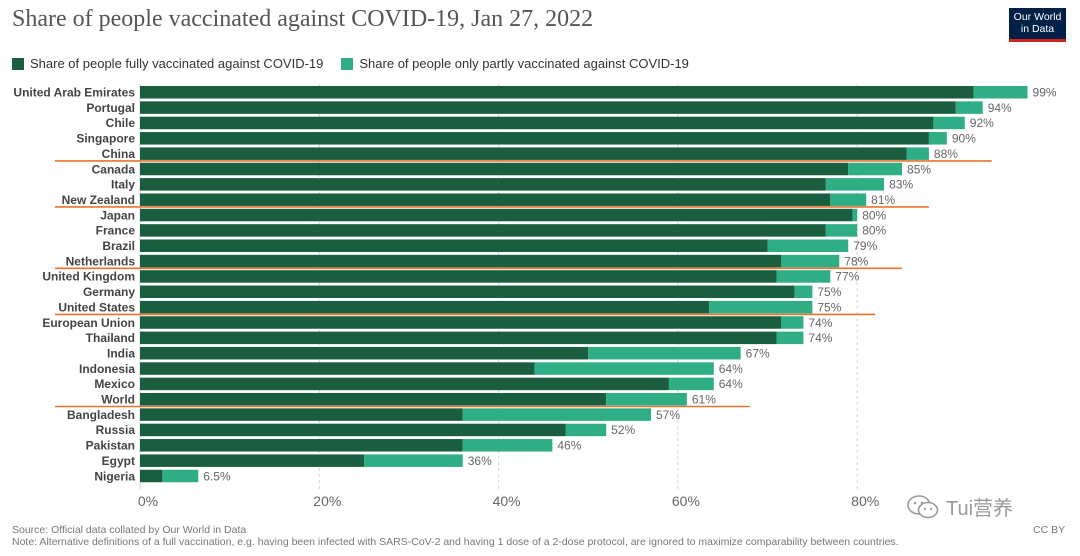 This screenshot has width=1080, height=556. Describe the element at coordinates (327, 501) in the screenshot. I see `x-tick-label: 20%` at that location.